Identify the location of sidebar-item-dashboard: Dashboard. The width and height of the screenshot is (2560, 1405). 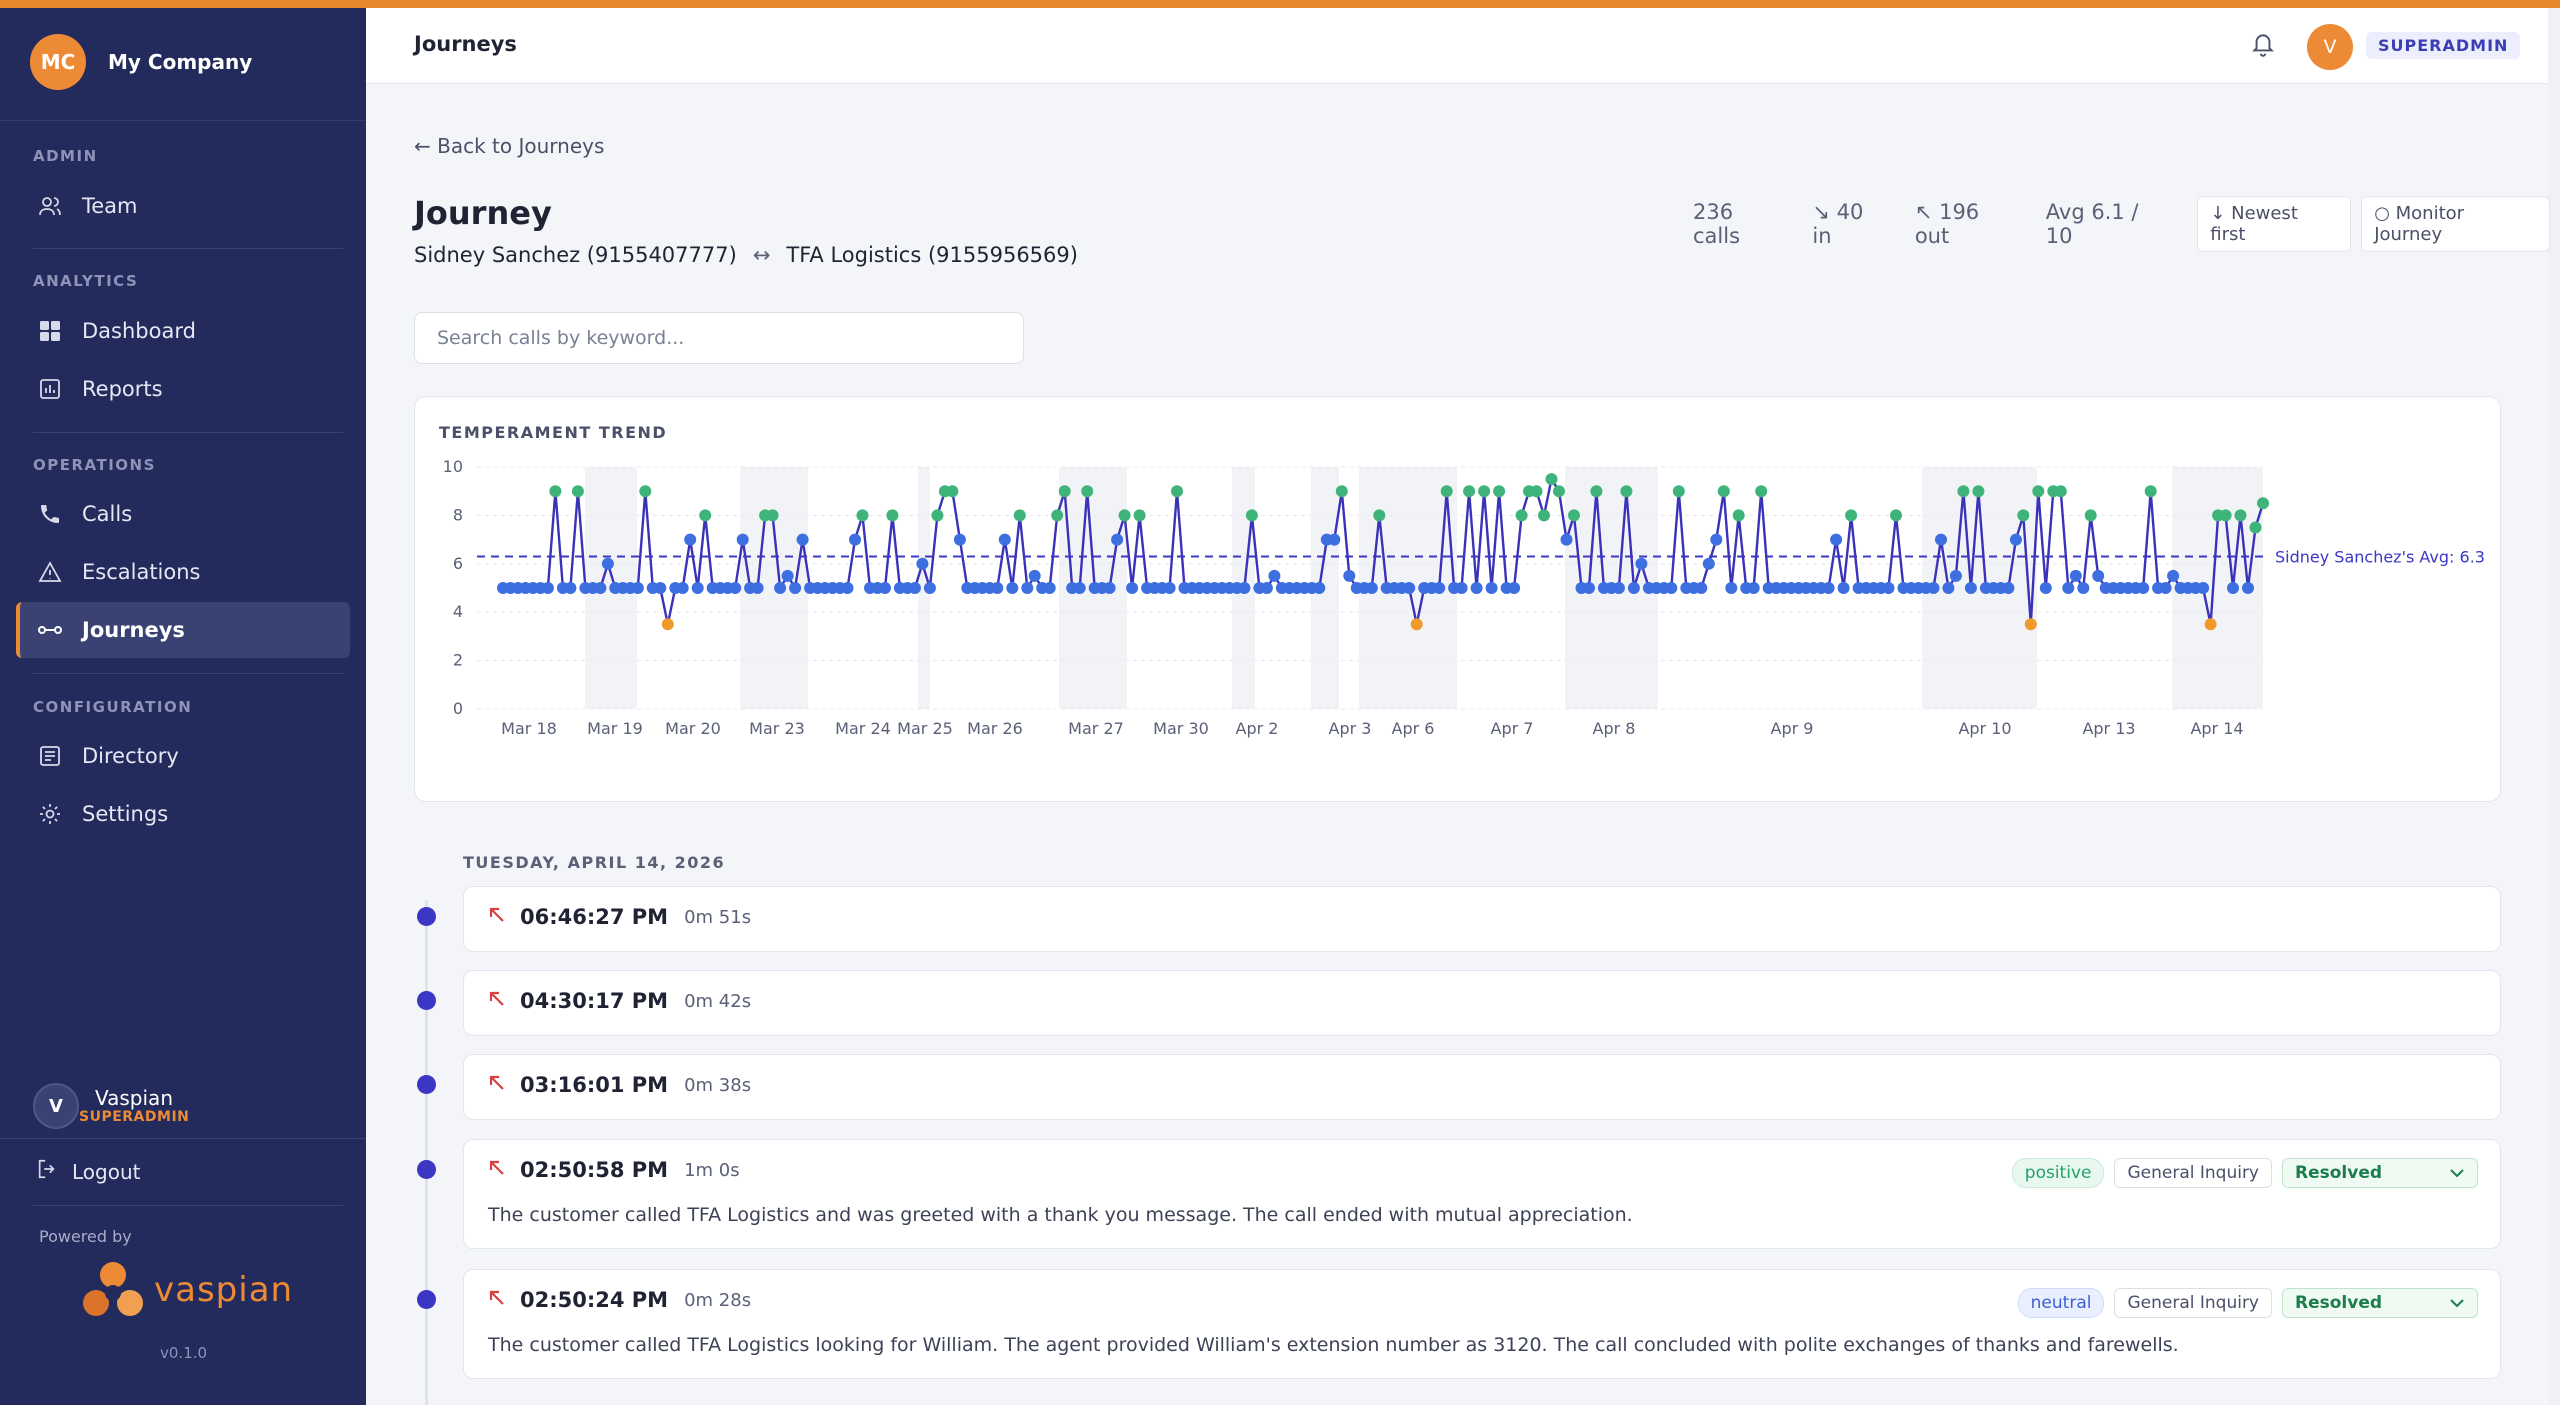
(183, 331).